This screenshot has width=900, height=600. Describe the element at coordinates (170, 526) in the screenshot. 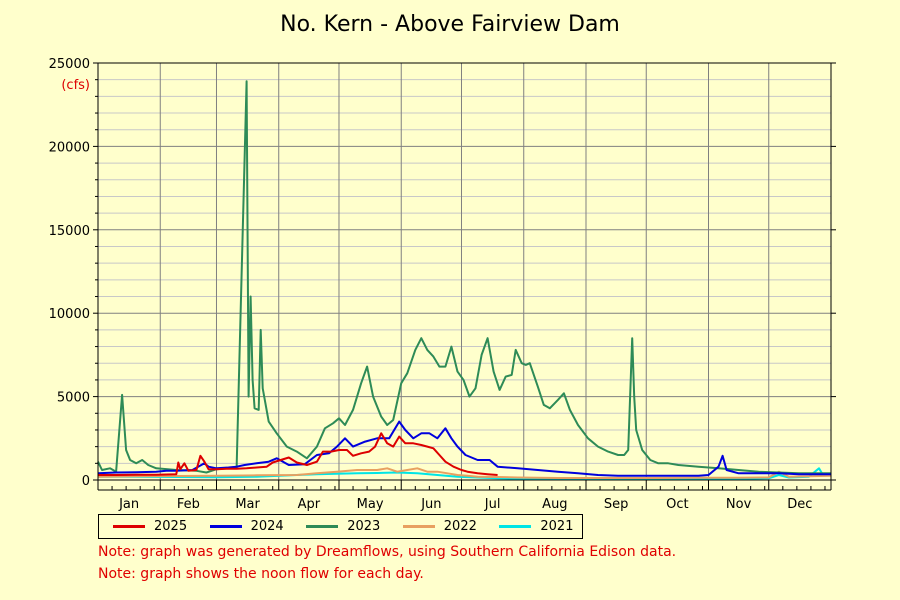

I see `legend-label: 2025` at that location.